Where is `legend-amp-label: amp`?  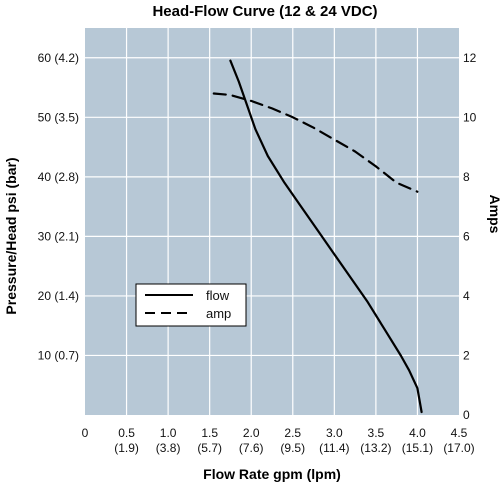
legend-amp-label: amp is located at coordinates (218, 313).